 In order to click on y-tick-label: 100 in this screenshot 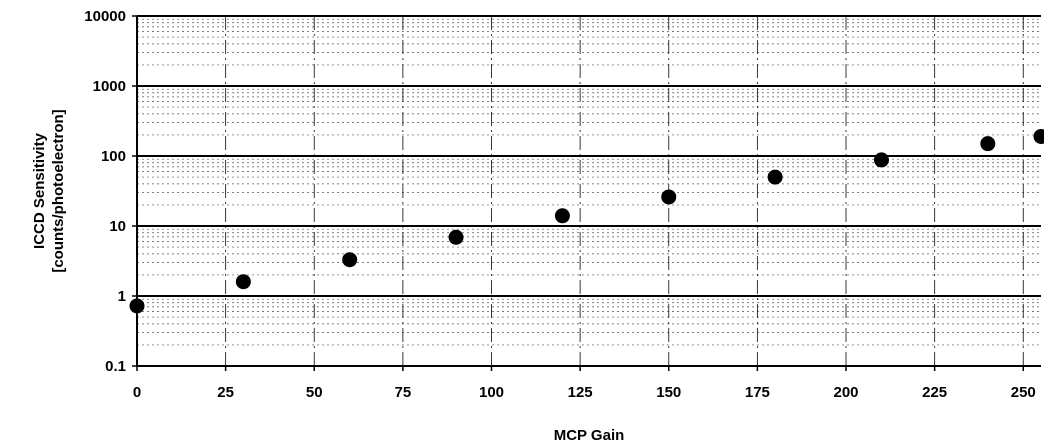, I will do `click(113, 156)`.